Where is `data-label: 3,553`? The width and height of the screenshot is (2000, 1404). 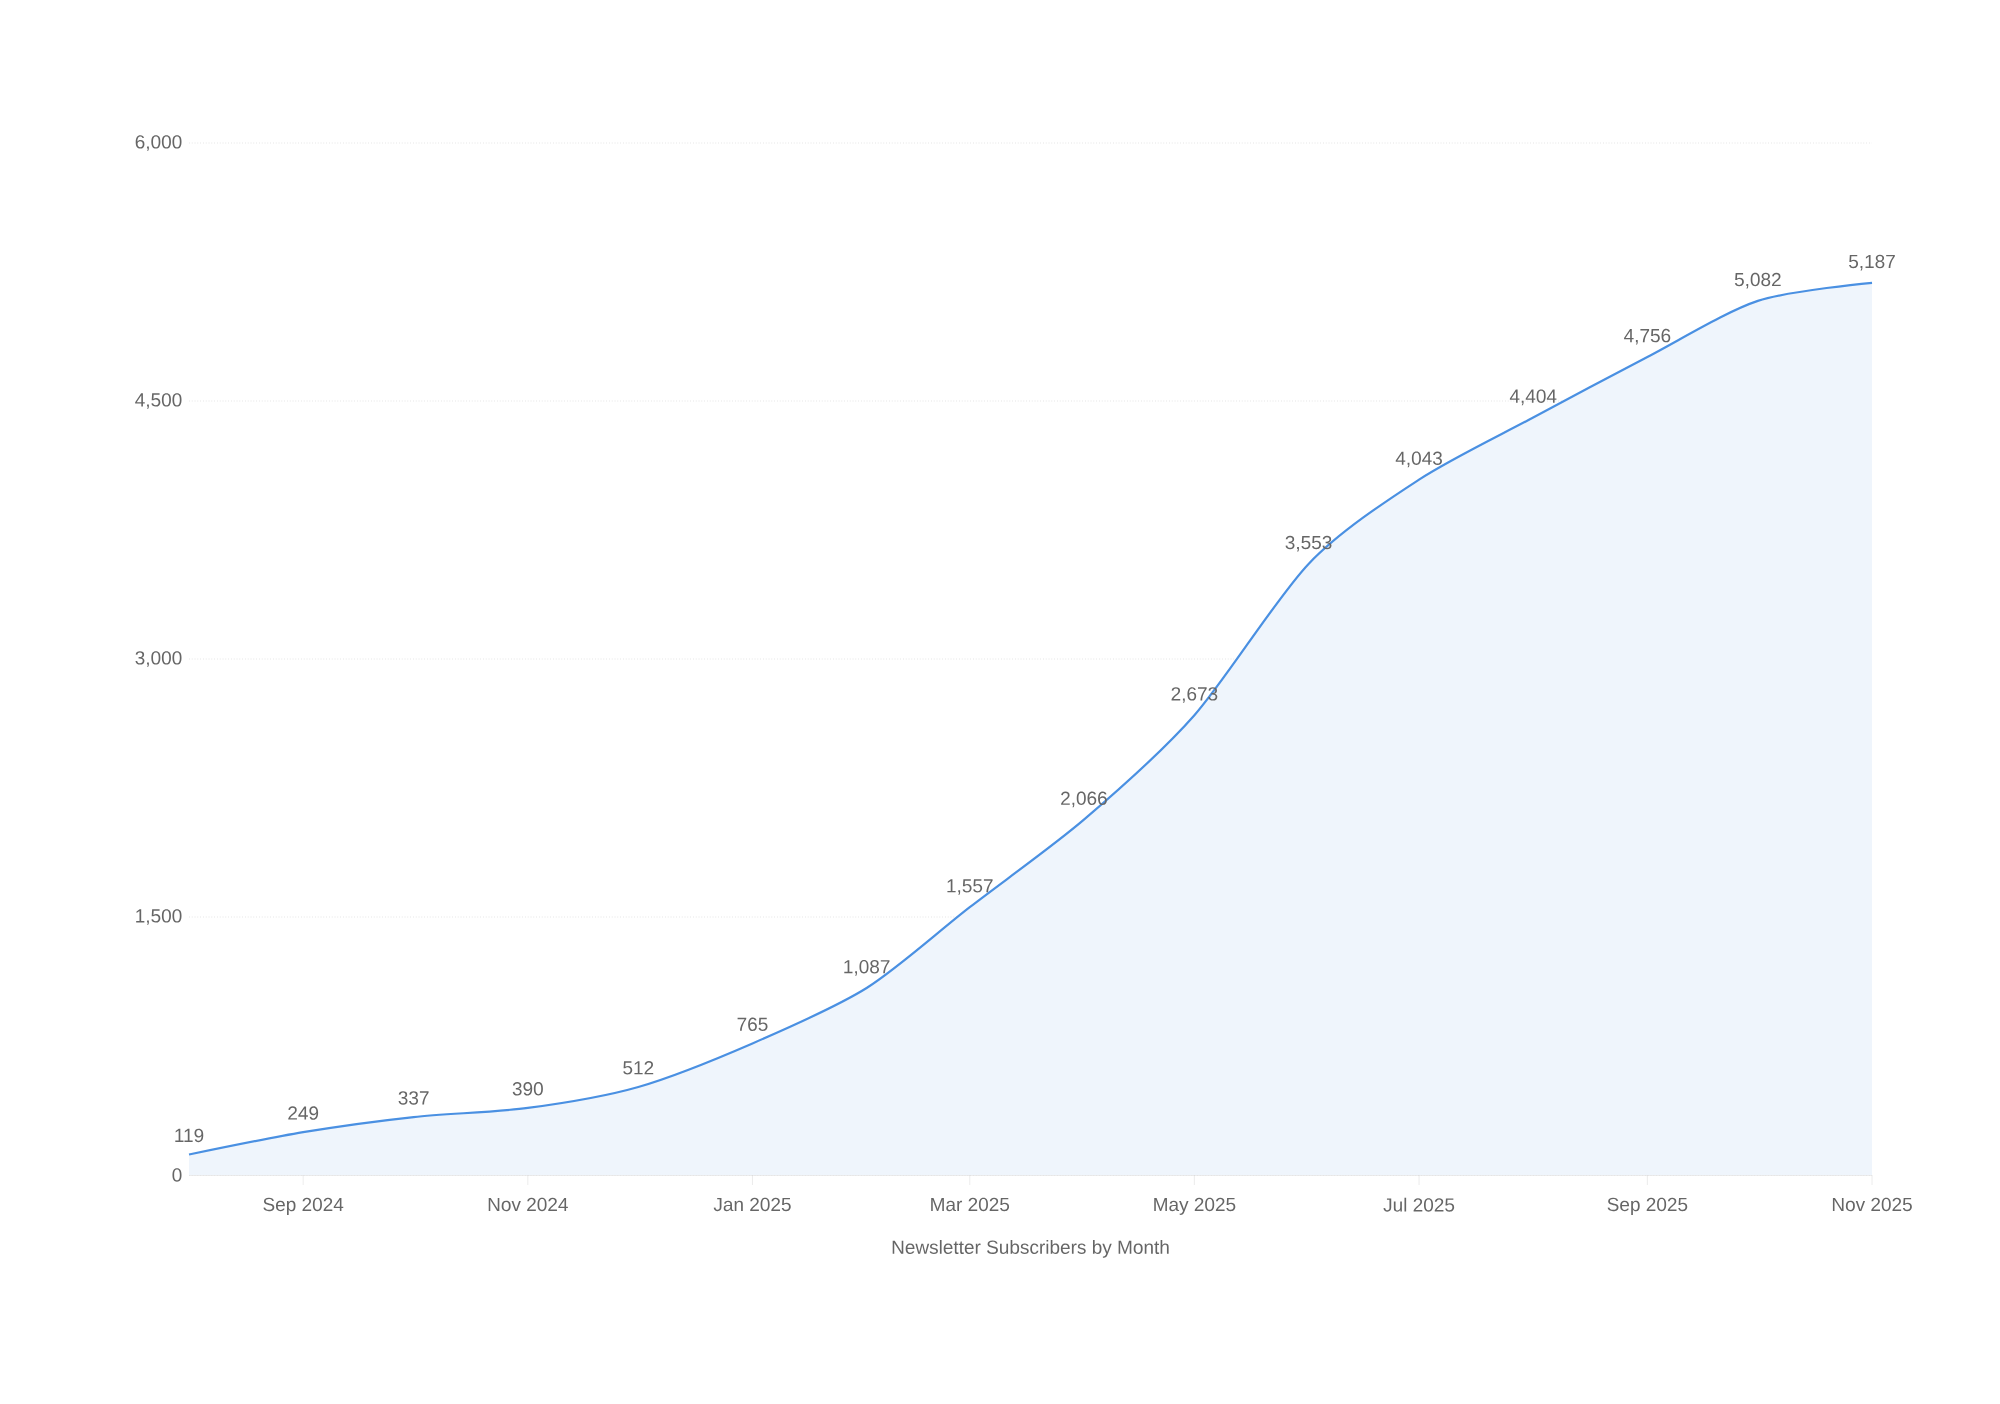 data-label: 3,553 is located at coordinates (1308, 543).